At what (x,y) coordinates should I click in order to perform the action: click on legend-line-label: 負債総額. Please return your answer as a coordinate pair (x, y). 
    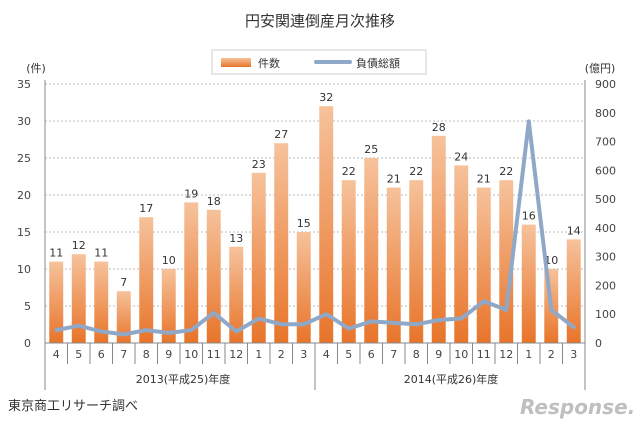
    Looking at the image, I should click on (378, 63).